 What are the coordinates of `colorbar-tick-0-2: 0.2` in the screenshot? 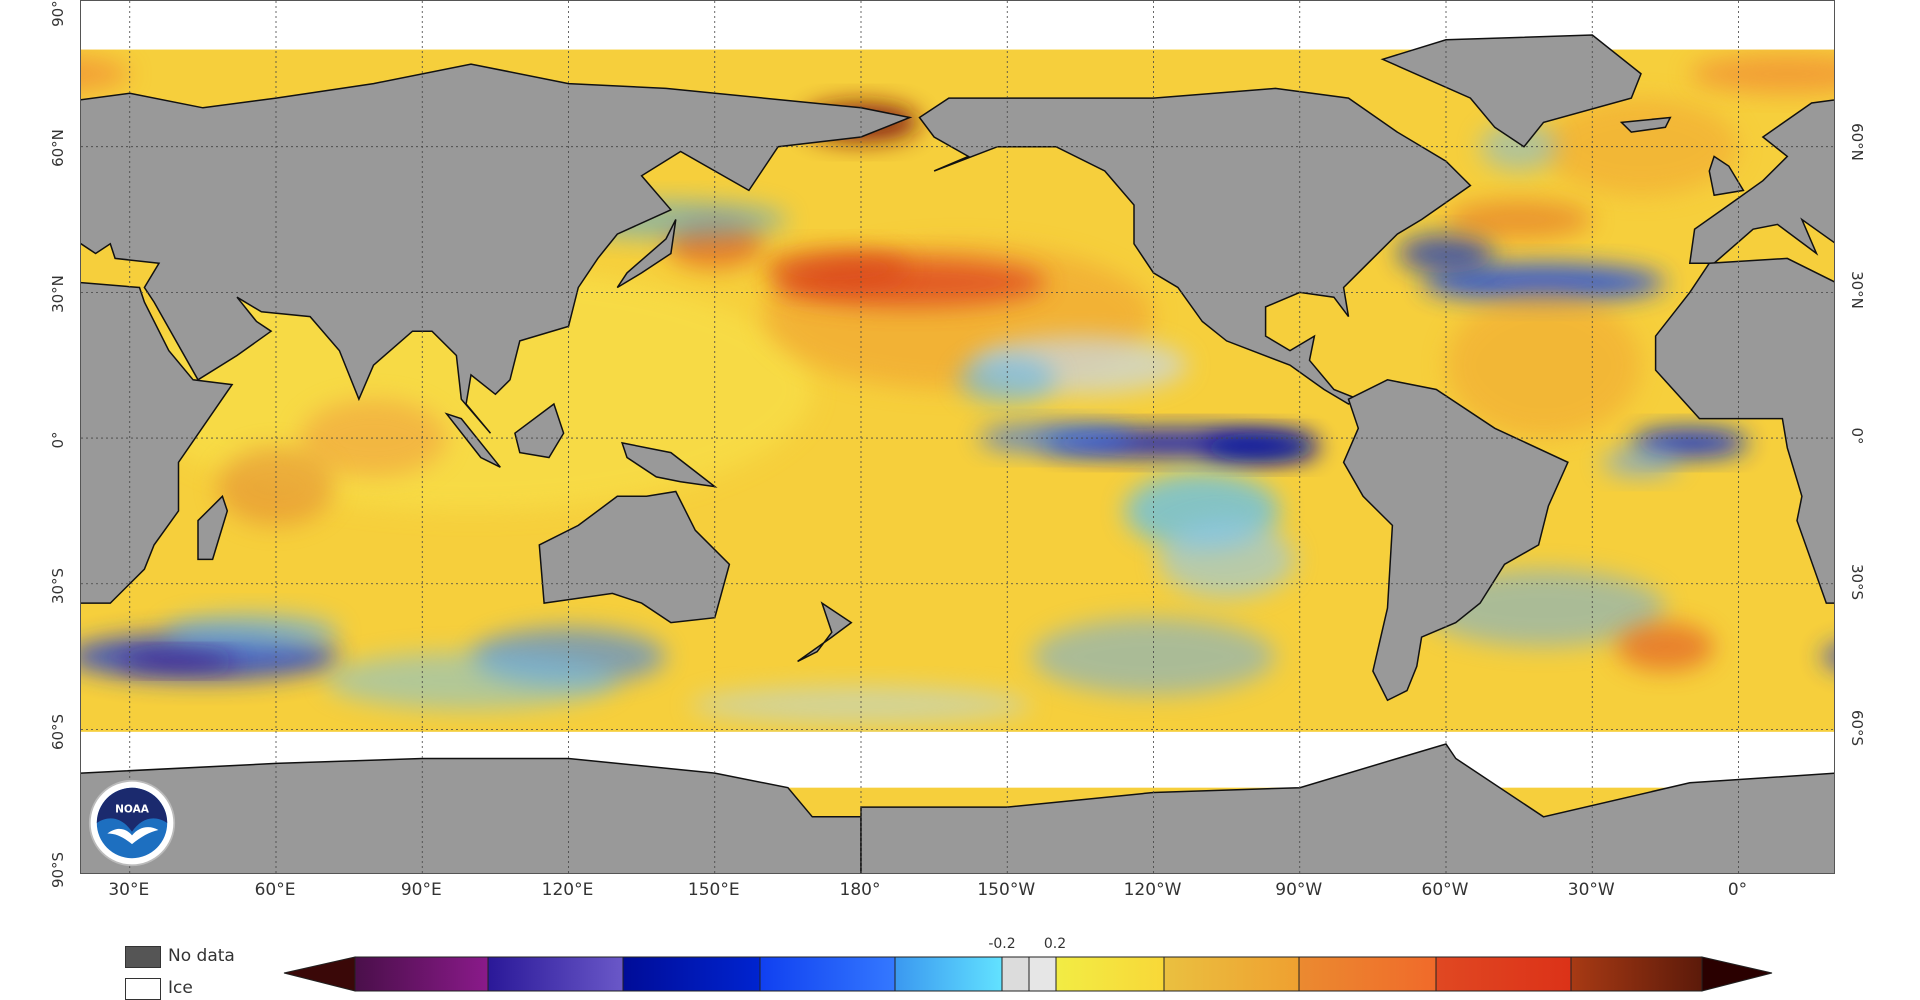 It's located at (1055, 944).